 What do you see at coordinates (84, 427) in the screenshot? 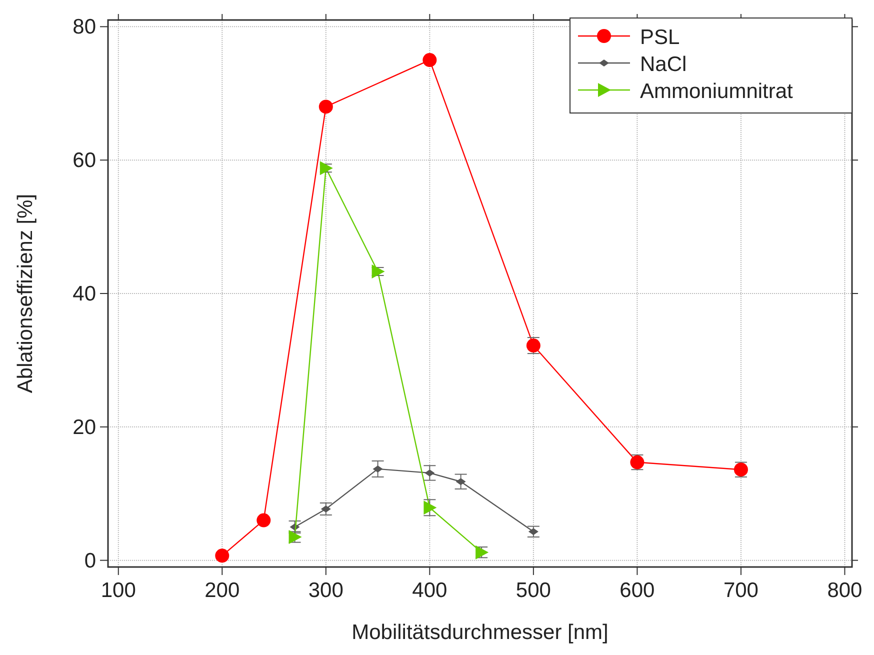
I see `y-tick-label: 20` at bounding box center [84, 427].